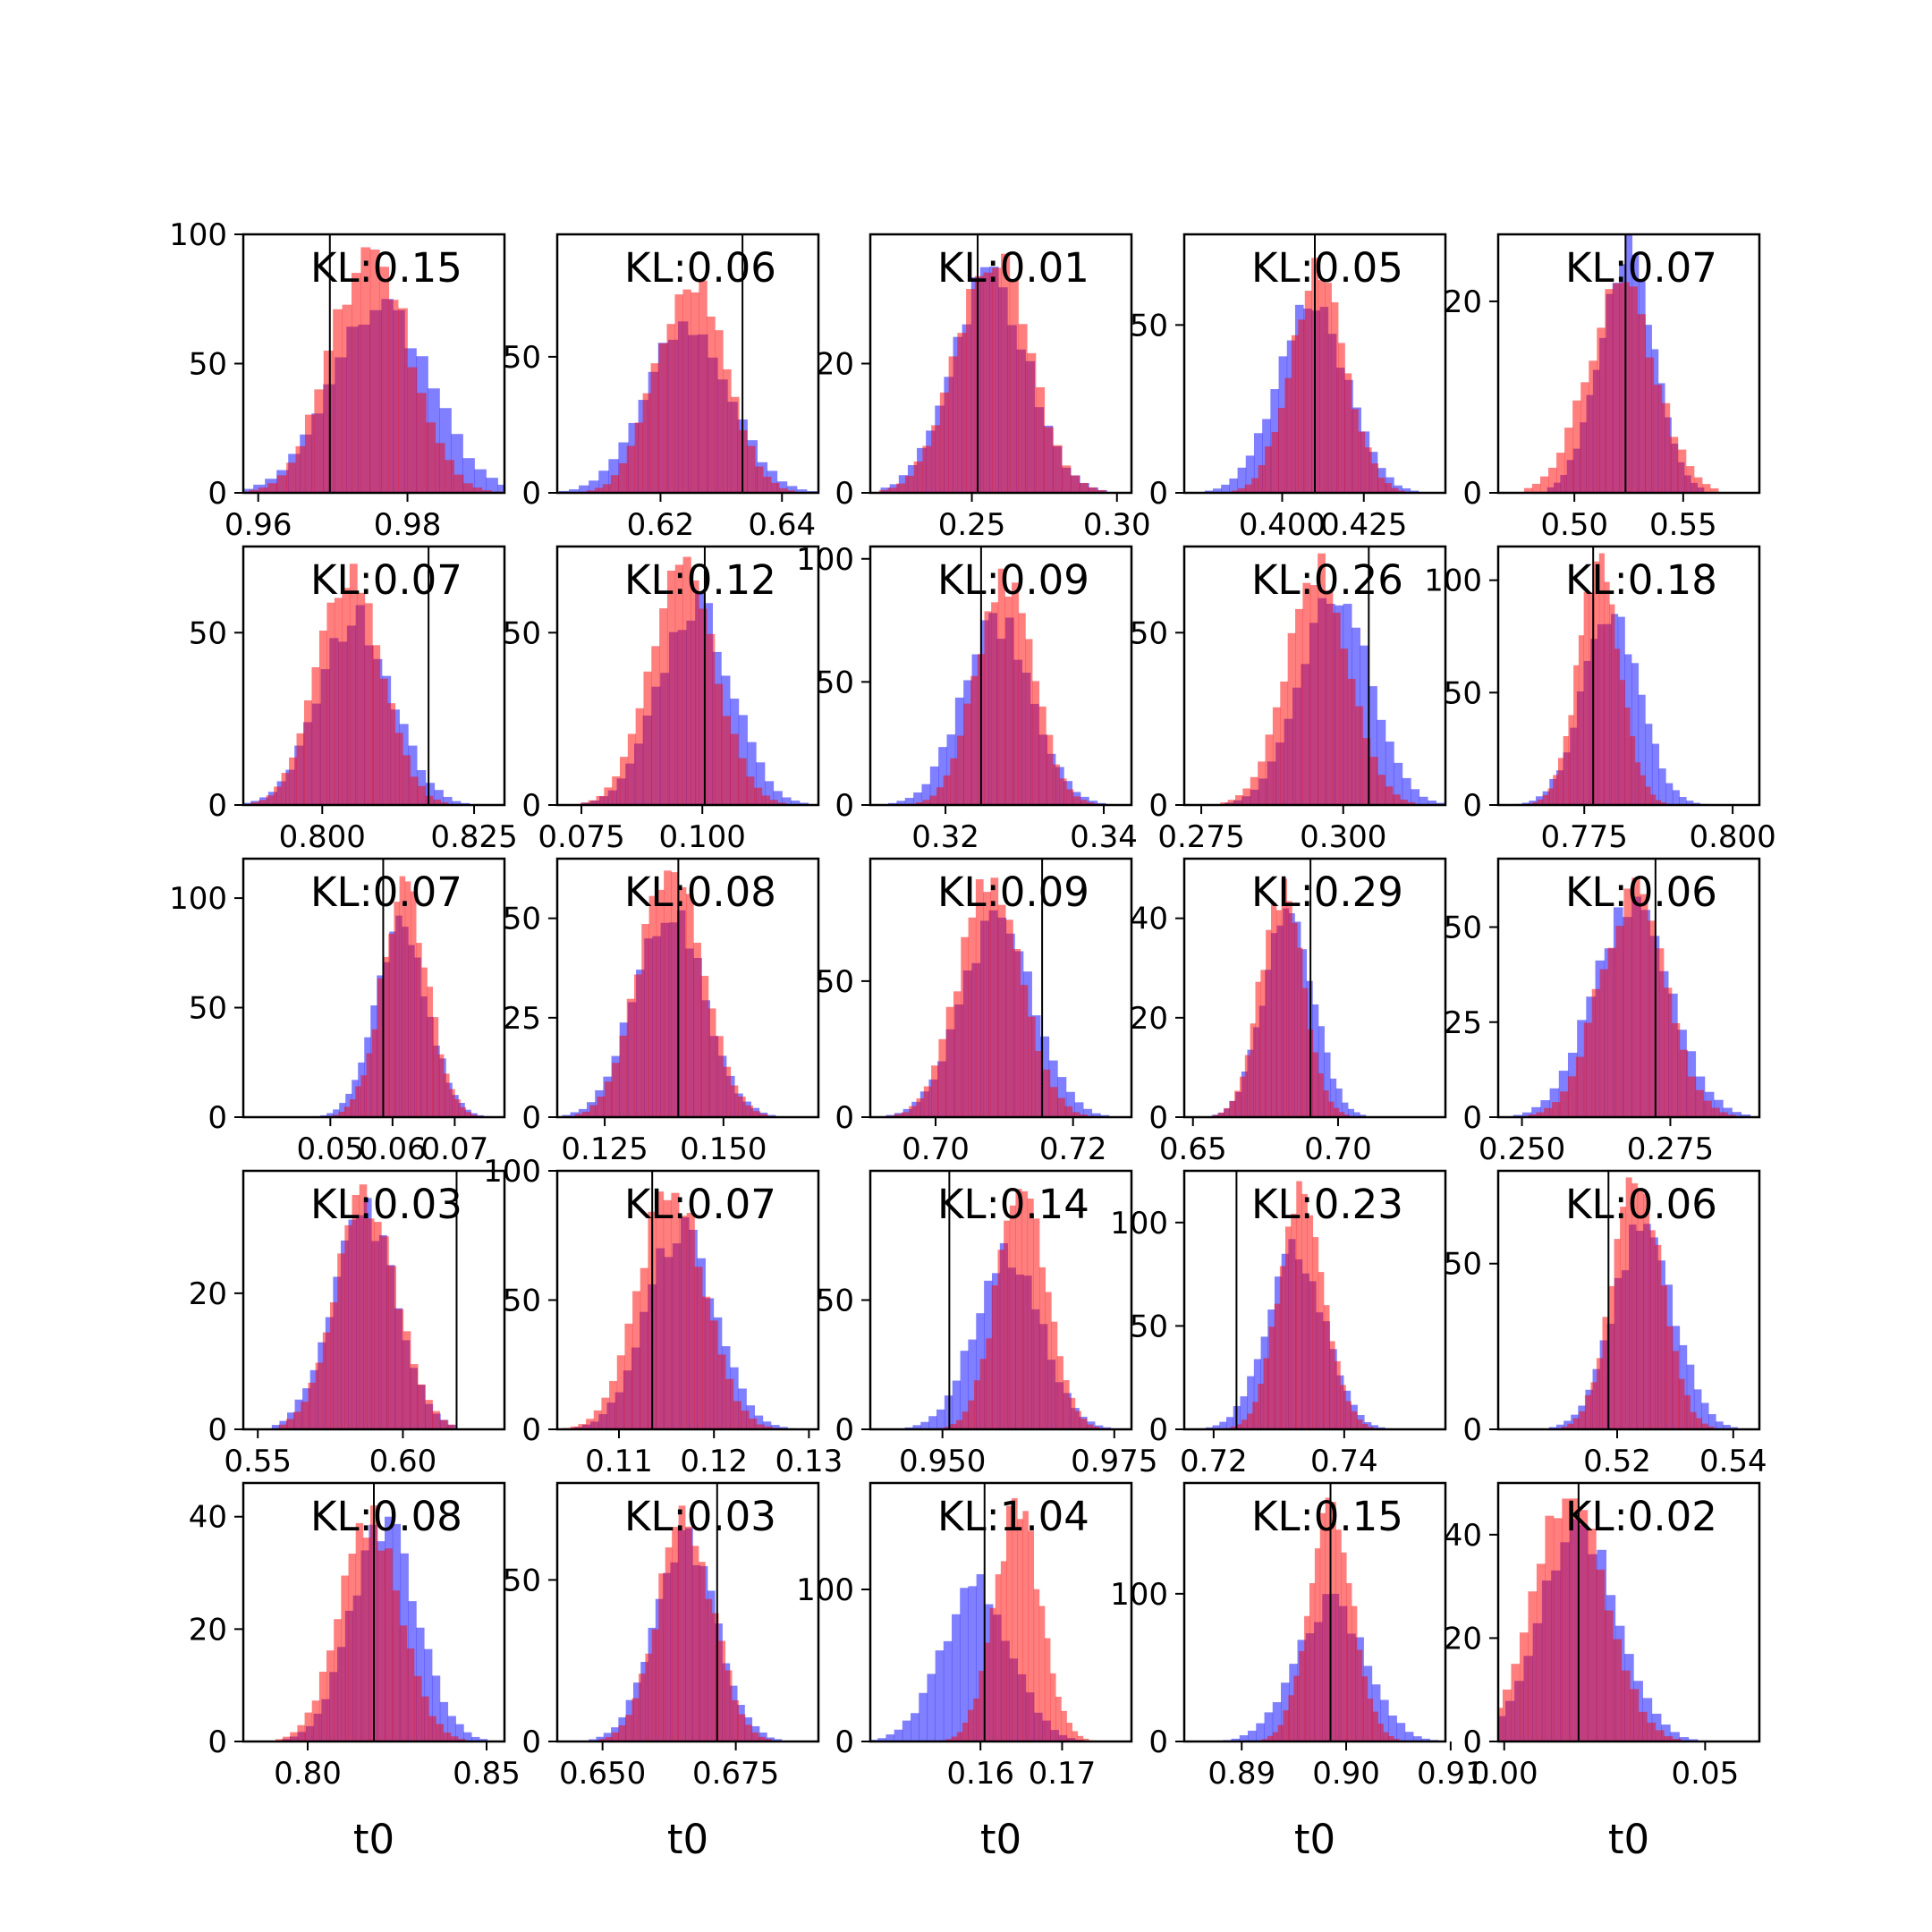 This screenshot has width=1932, height=1932. Describe the element at coordinates (700, 580) in the screenshot. I see `kl-annotation: KL:0.12` at that location.